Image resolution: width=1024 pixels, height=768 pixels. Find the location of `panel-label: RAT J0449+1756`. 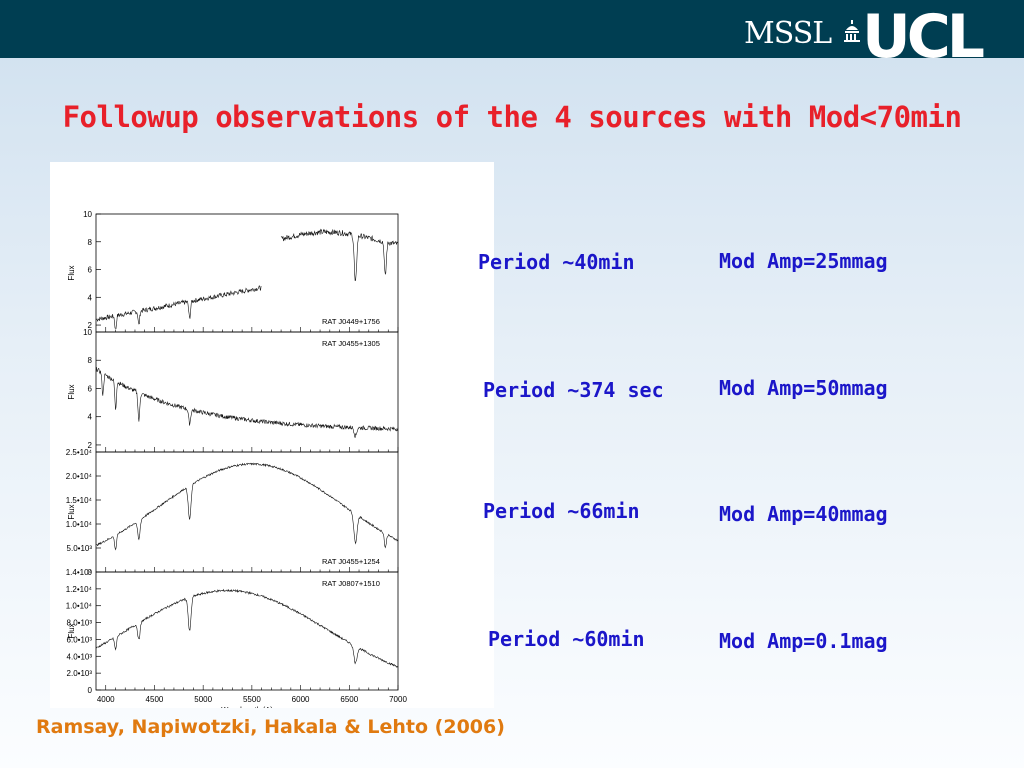

panel-label: RAT J0449+1756 is located at coordinates (351, 321).